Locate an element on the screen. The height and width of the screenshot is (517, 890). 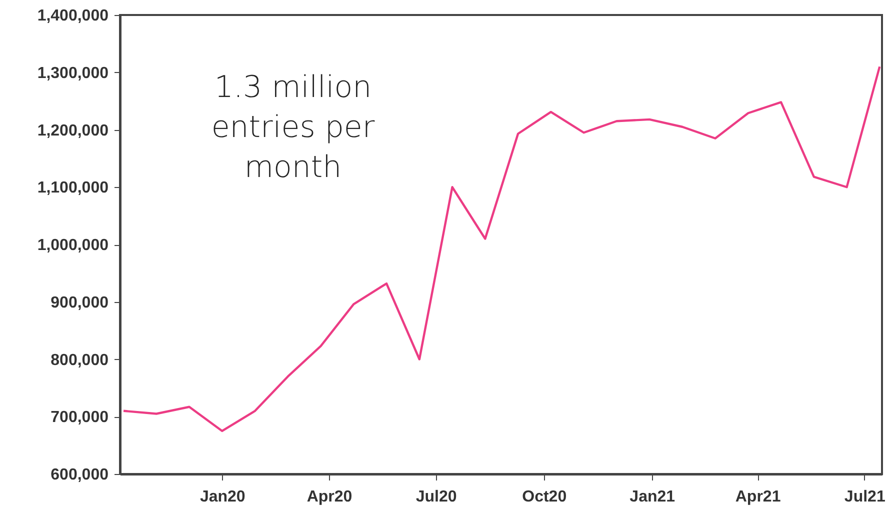
y-tick-label: 1,200,000 is located at coordinates (73, 131).